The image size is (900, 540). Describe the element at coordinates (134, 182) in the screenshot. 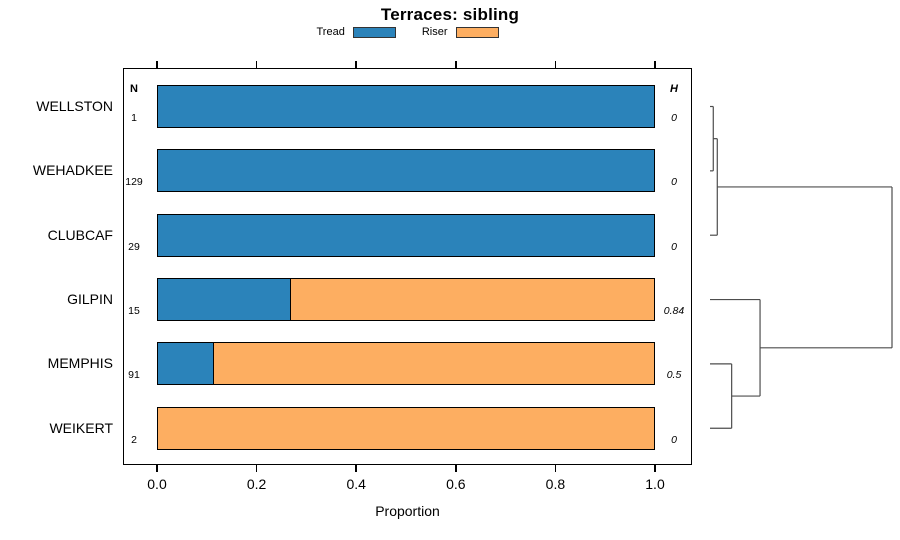

I see `n-value: 129` at that location.